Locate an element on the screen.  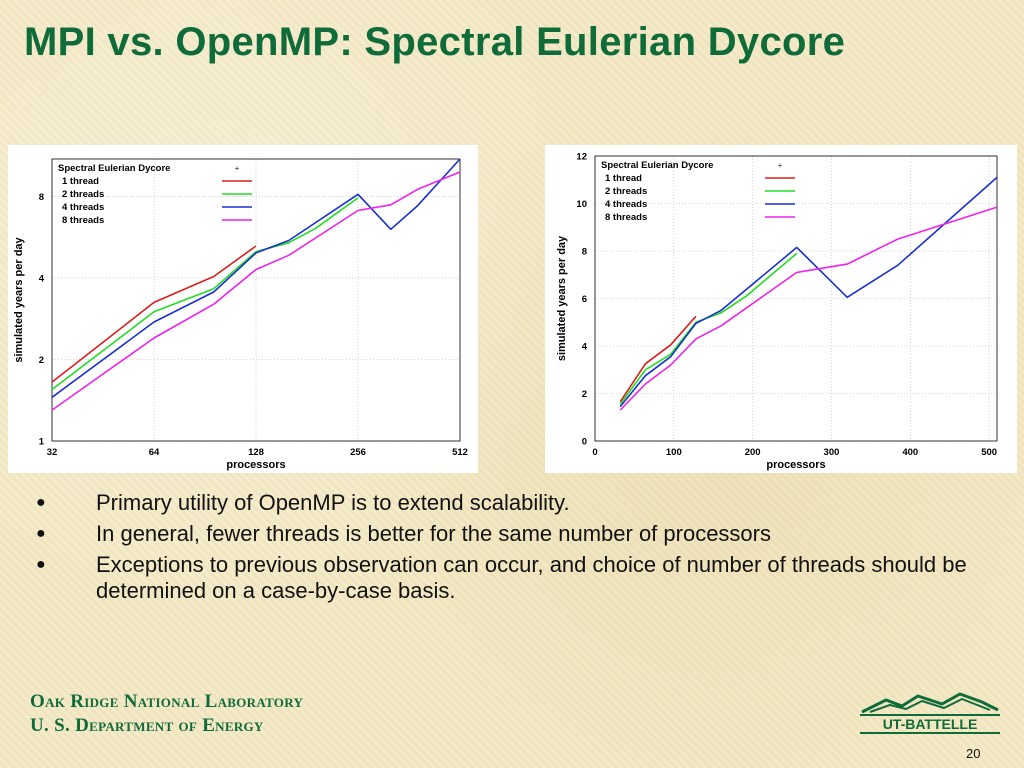
x-tick-label: 100 is located at coordinates (674, 452).